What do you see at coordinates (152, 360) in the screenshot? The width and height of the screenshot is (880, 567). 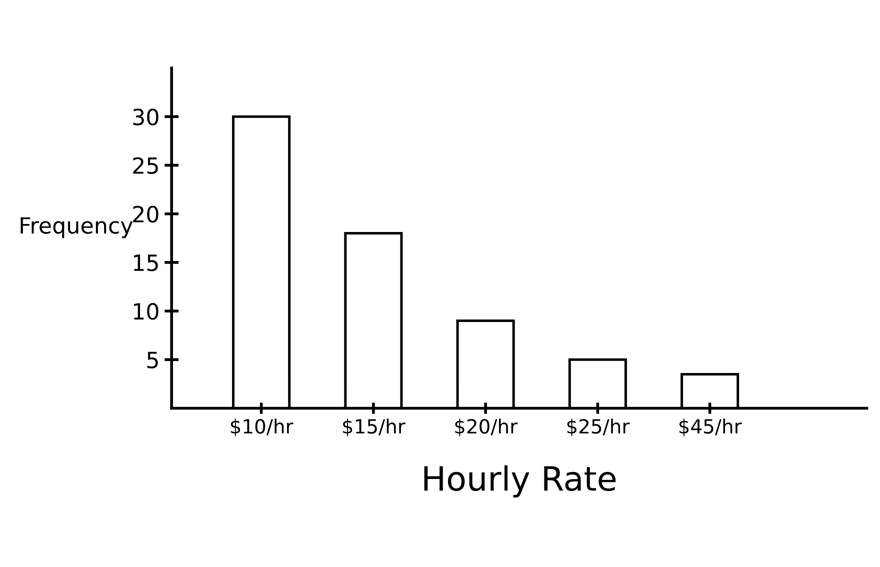 I see `y-tick-label: 5` at bounding box center [152, 360].